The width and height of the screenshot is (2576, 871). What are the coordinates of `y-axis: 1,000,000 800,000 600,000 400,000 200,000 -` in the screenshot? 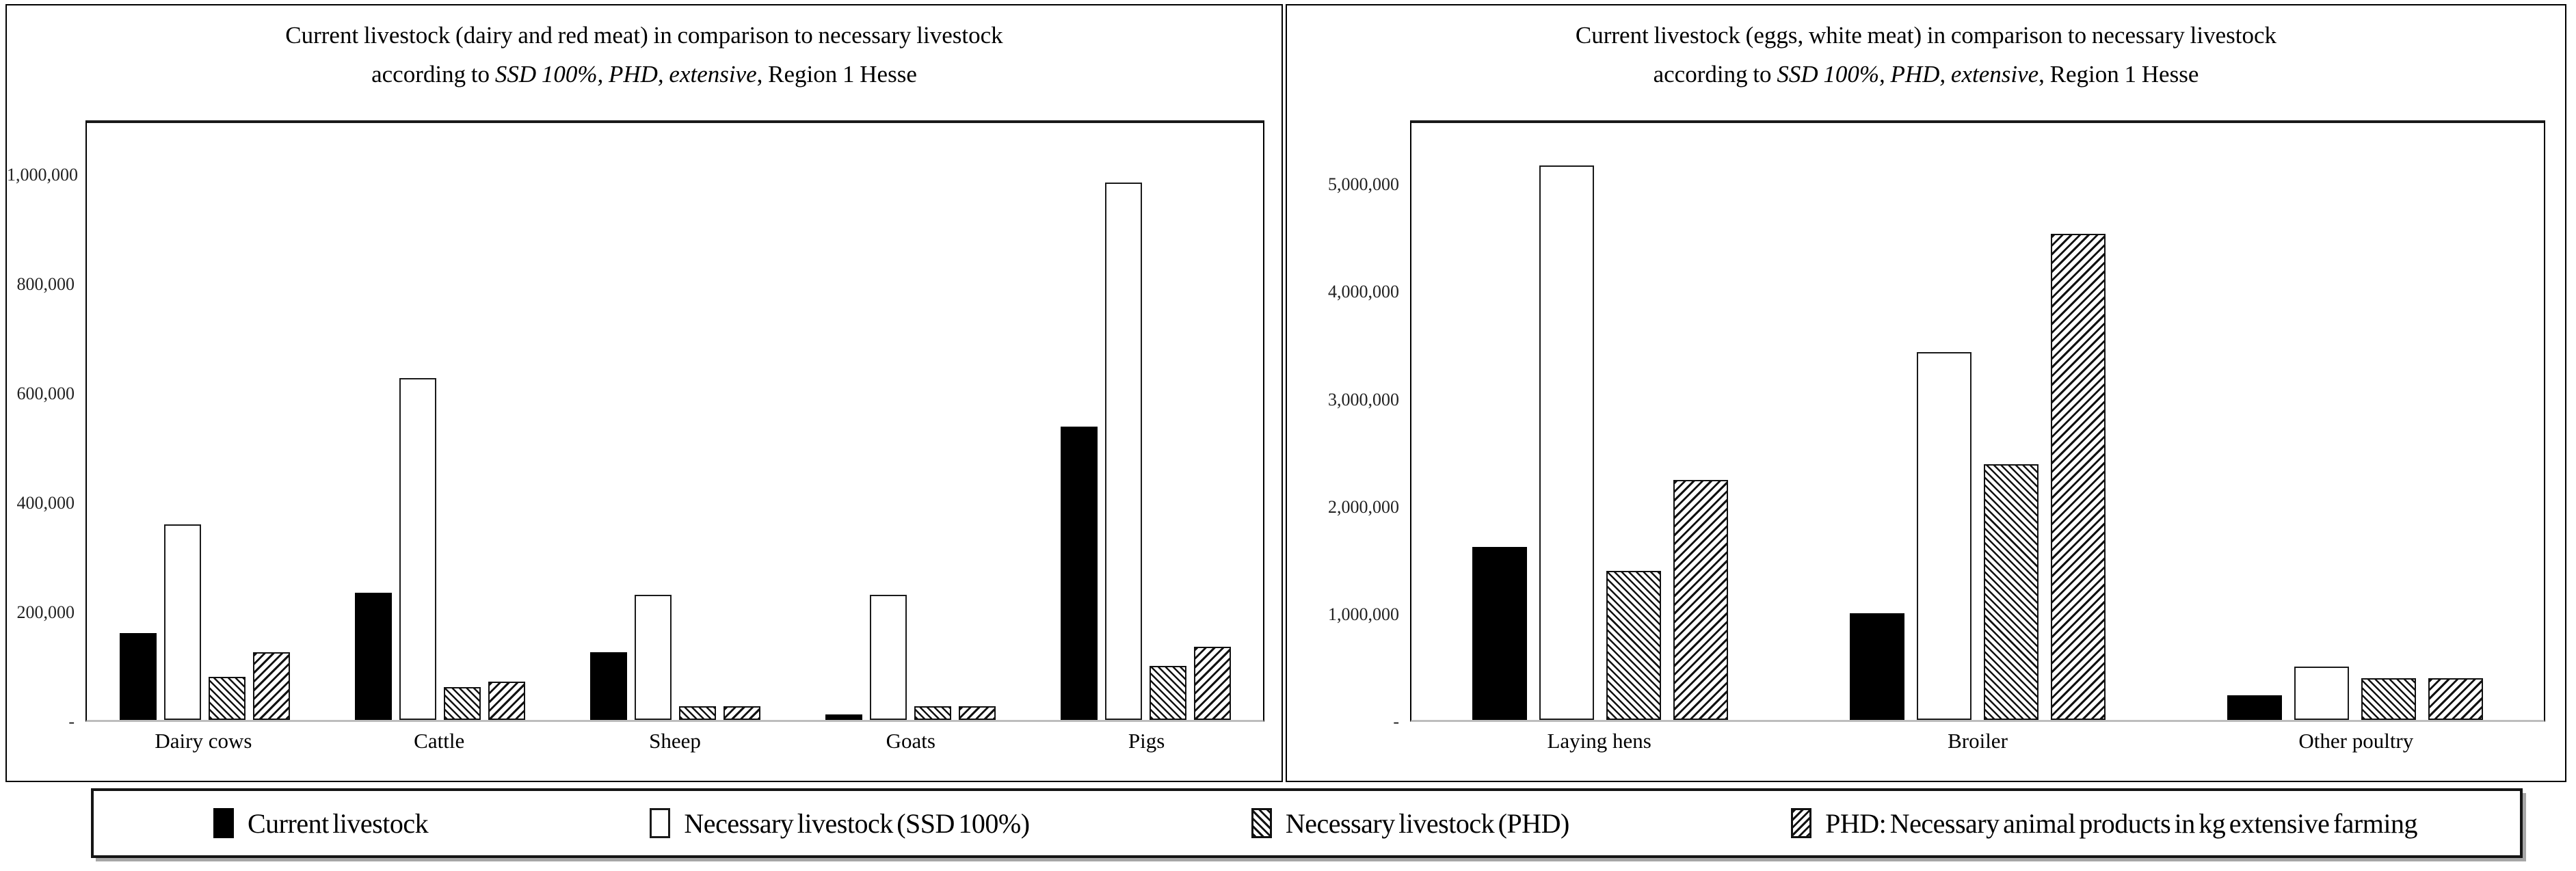 It's located at (42, 426).